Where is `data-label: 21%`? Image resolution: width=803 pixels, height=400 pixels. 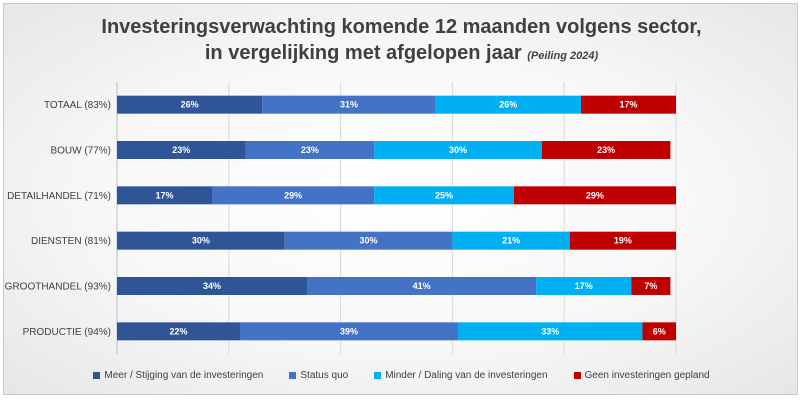
data-label: 21% is located at coordinates (511, 241).